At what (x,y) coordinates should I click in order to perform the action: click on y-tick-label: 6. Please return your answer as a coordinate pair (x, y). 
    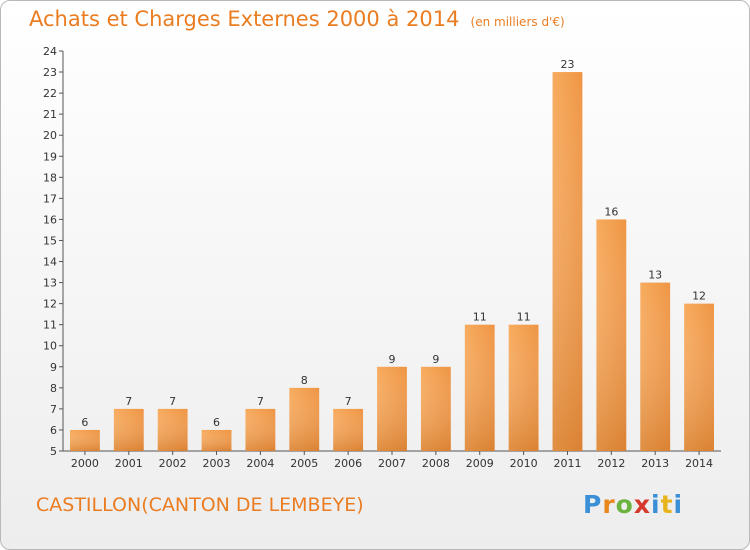
    Looking at the image, I should click on (53, 430).